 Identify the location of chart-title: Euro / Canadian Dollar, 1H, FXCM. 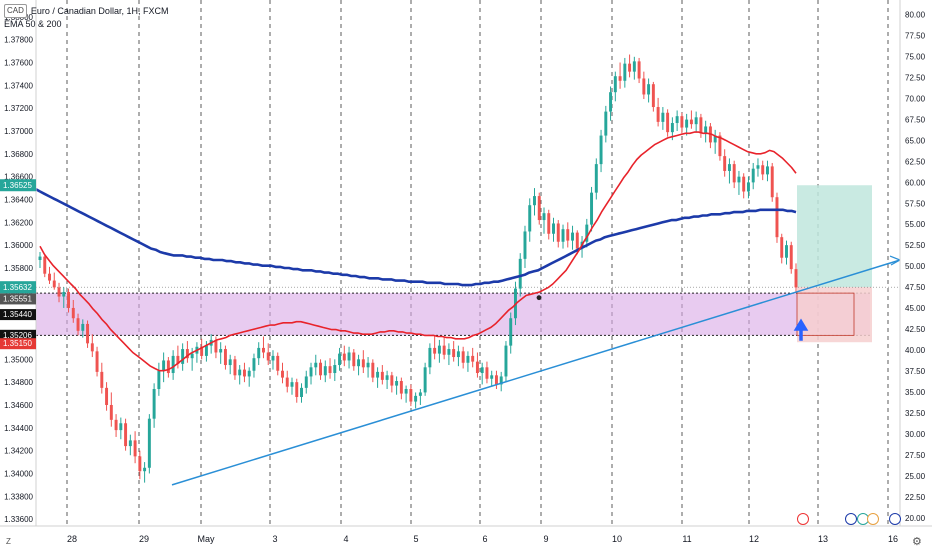
(99, 11).